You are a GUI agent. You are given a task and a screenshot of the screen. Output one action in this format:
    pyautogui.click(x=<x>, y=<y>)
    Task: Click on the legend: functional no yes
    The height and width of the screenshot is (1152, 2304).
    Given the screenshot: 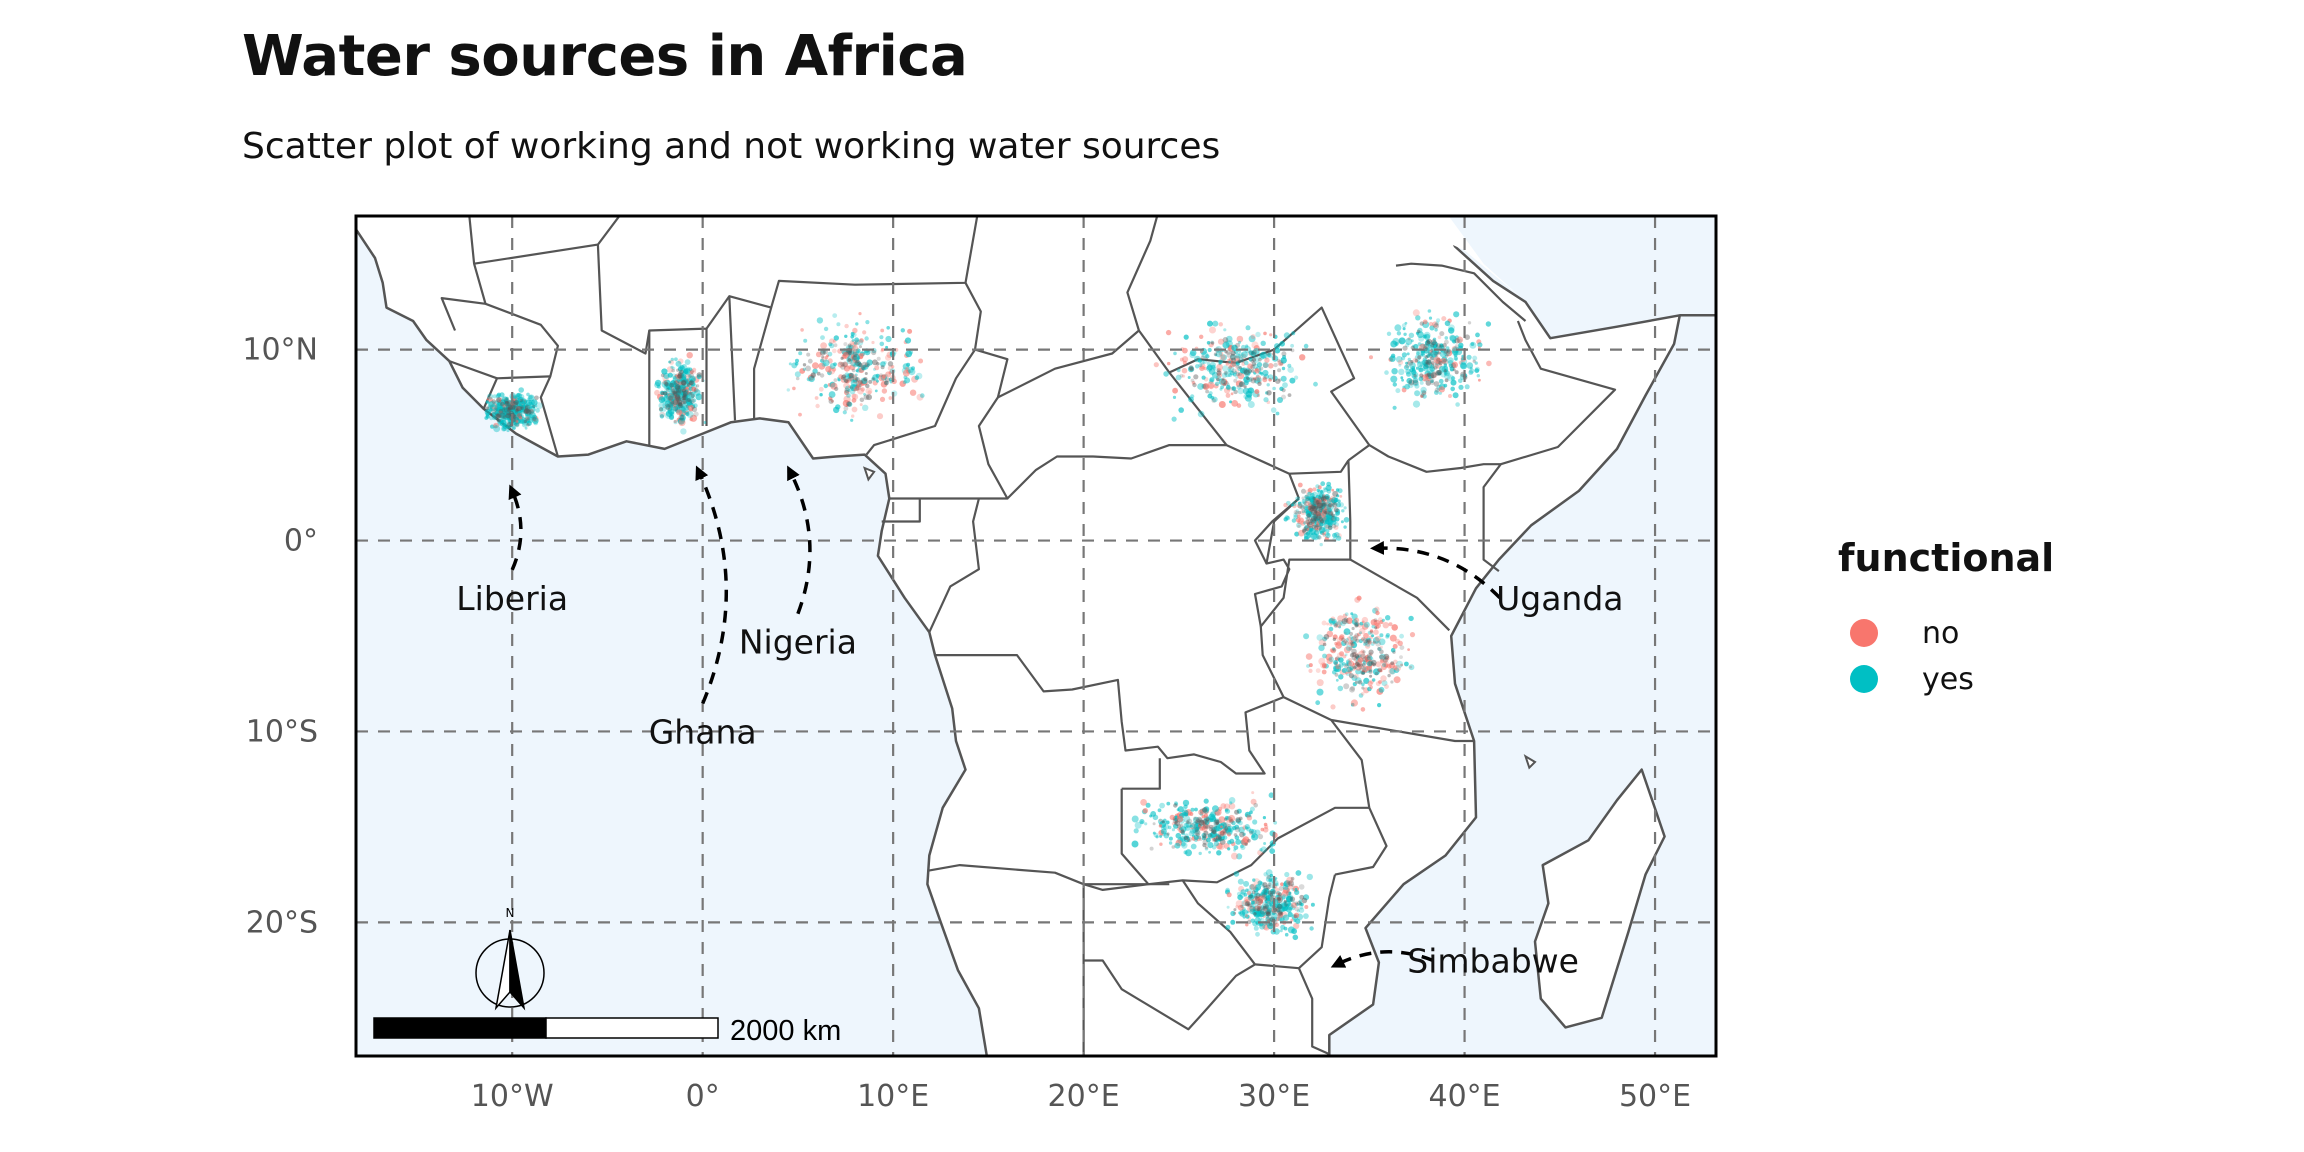 What is the action you would take?
    pyautogui.click(x=1946, y=619)
    